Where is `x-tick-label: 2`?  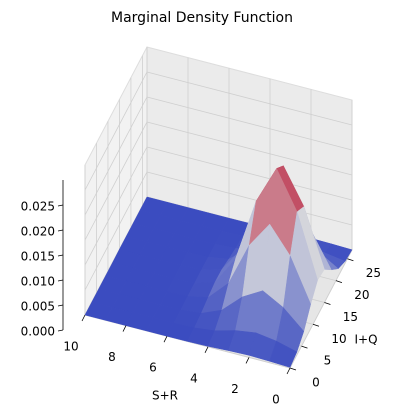 x-tick-label: 2 is located at coordinates (235, 389).